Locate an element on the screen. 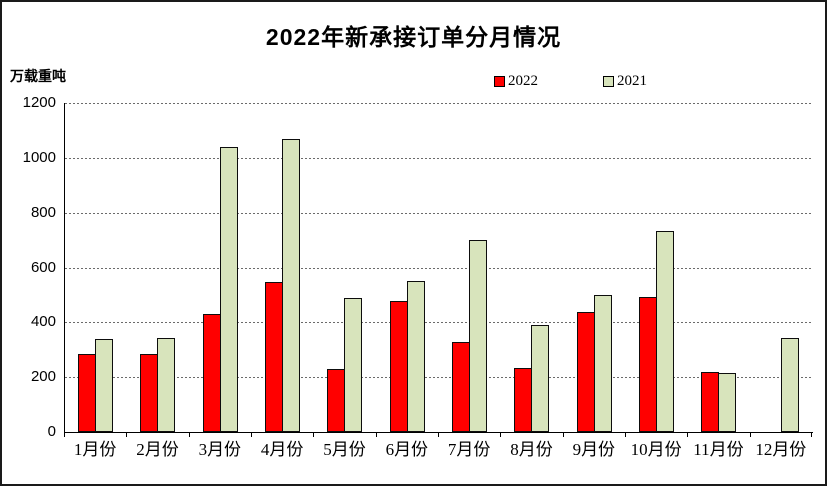 This screenshot has height=486, width=827. bar-2021-11月份 is located at coordinates (727, 402).